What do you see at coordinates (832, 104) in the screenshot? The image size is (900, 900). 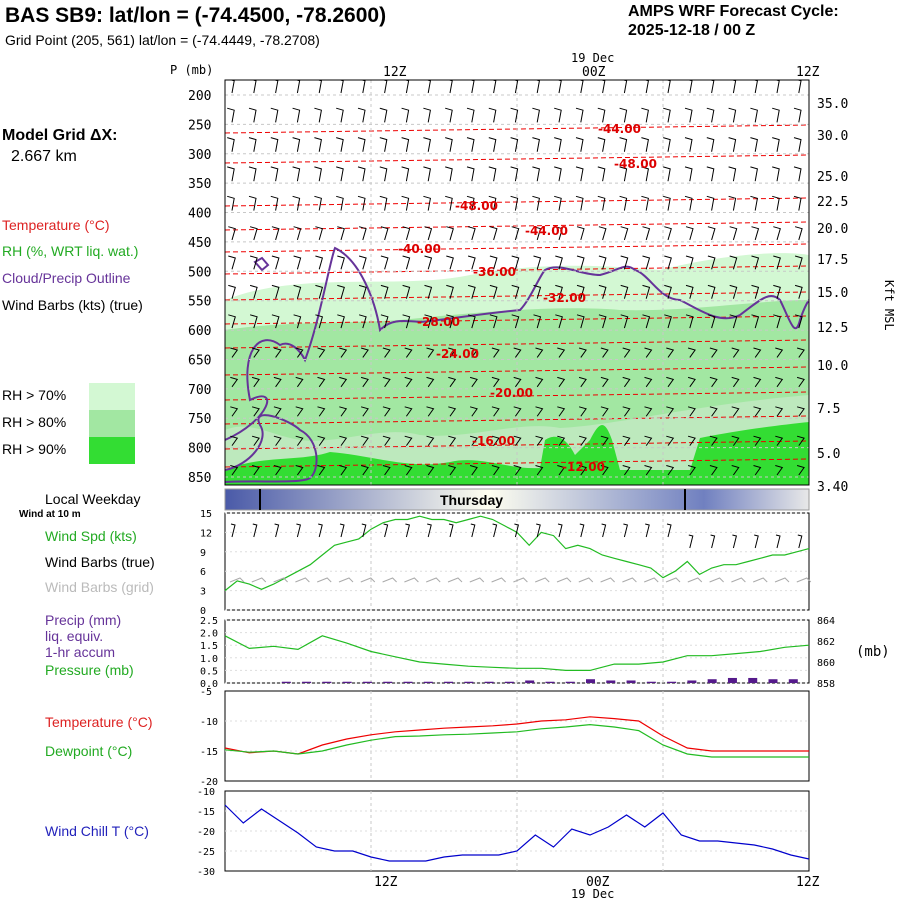 I see `height-tick-label: 35.0` at bounding box center [832, 104].